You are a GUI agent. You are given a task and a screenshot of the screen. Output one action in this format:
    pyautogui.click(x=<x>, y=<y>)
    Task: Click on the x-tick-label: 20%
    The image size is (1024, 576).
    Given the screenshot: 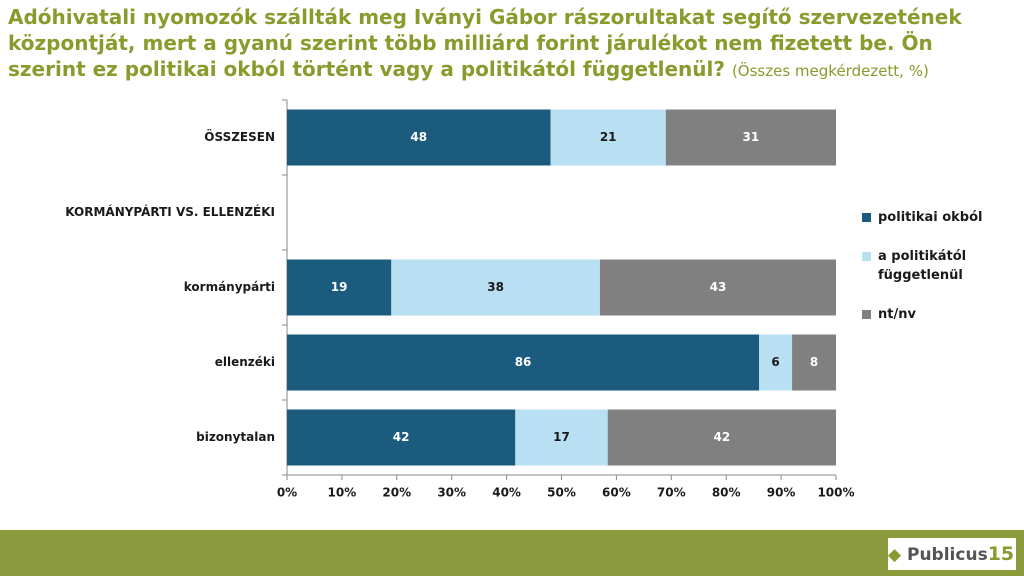 What is the action you would take?
    pyautogui.click(x=396, y=493)
    